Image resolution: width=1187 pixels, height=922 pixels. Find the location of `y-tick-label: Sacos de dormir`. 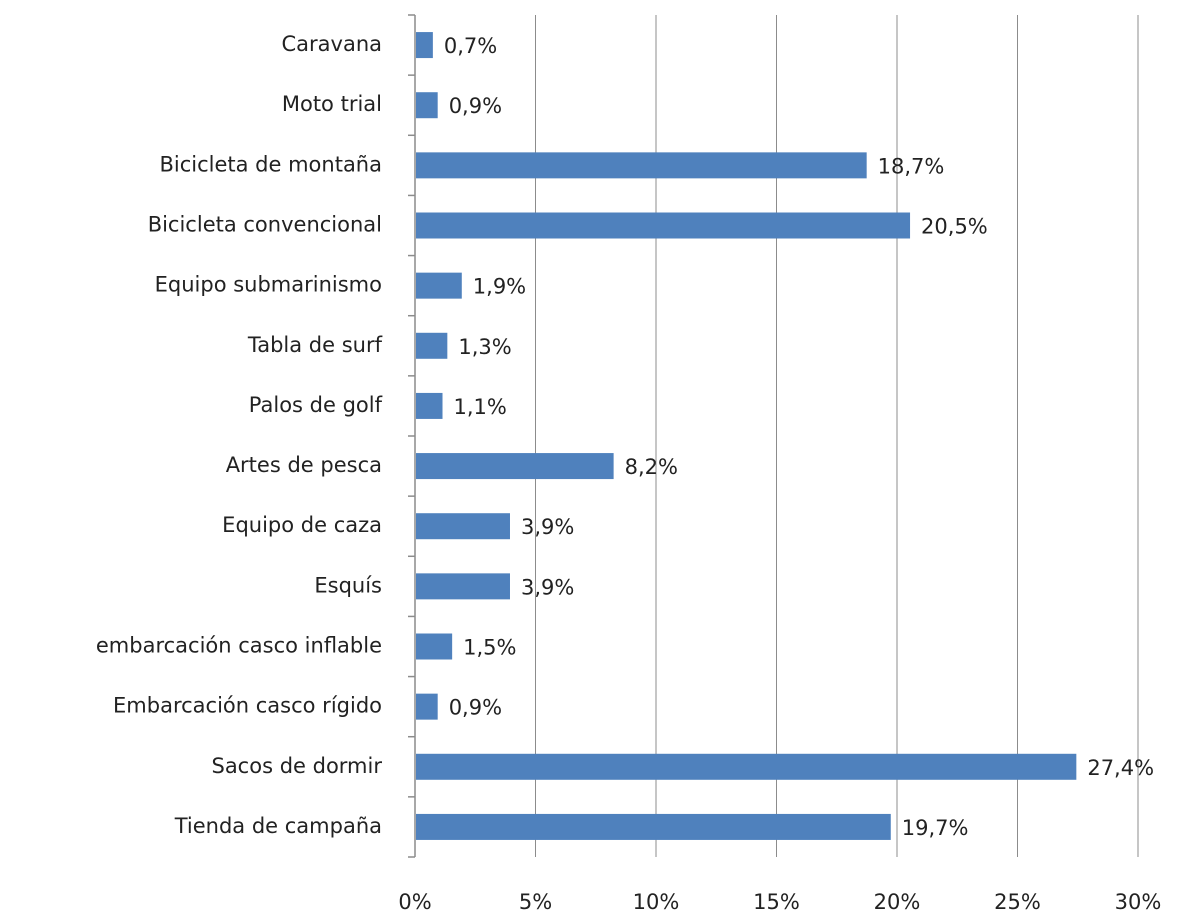

y-tick-label: Sacos de dormir is located at coordinates (296, 766).